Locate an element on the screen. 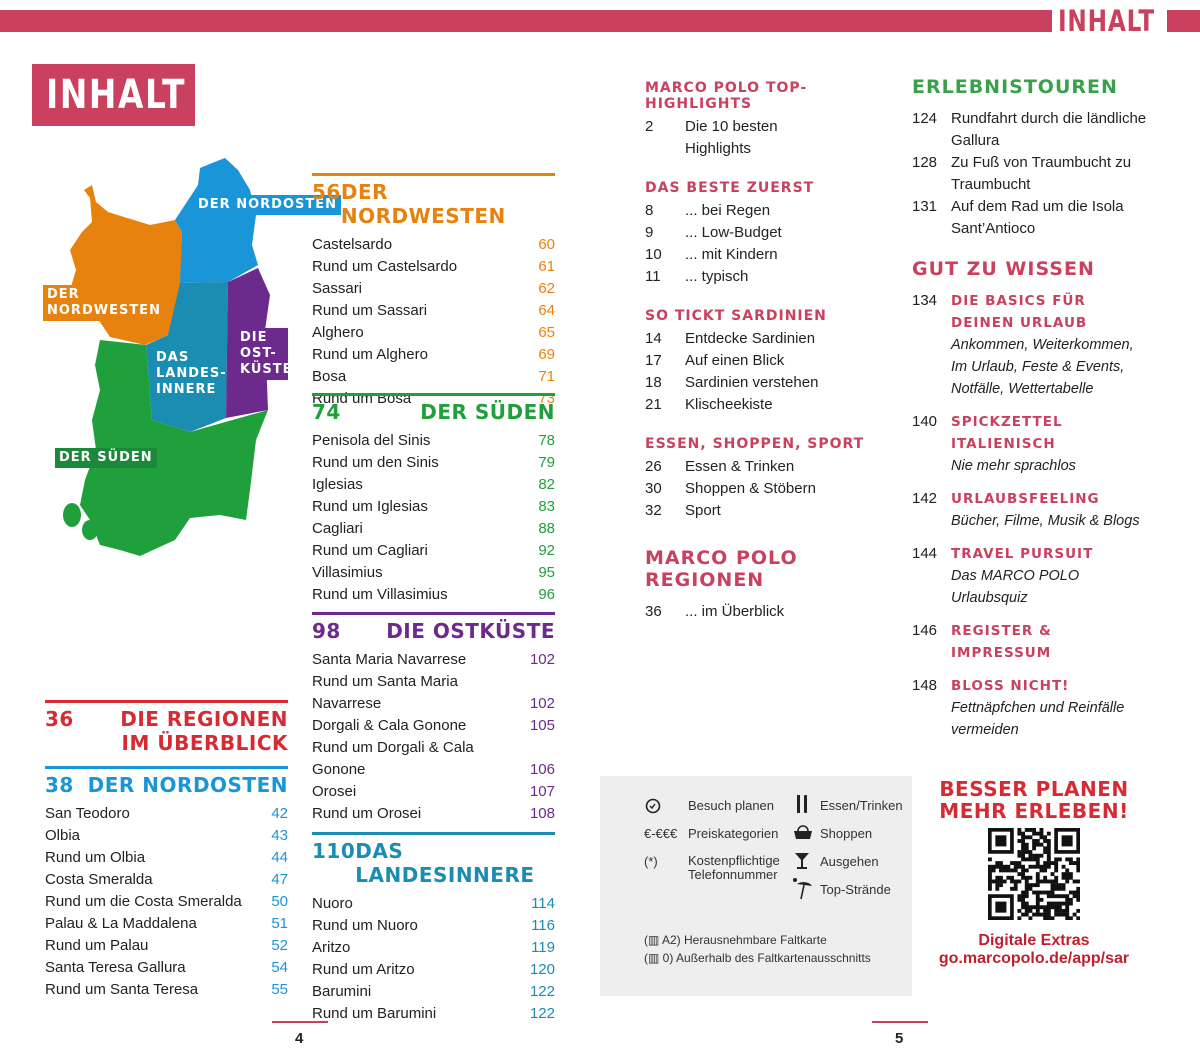 Image resolution: width=1200 pixels, height=1048 pixels. toc-entry: Dorgali & Cala Gonone 105 is located at coordinates (433, 726).